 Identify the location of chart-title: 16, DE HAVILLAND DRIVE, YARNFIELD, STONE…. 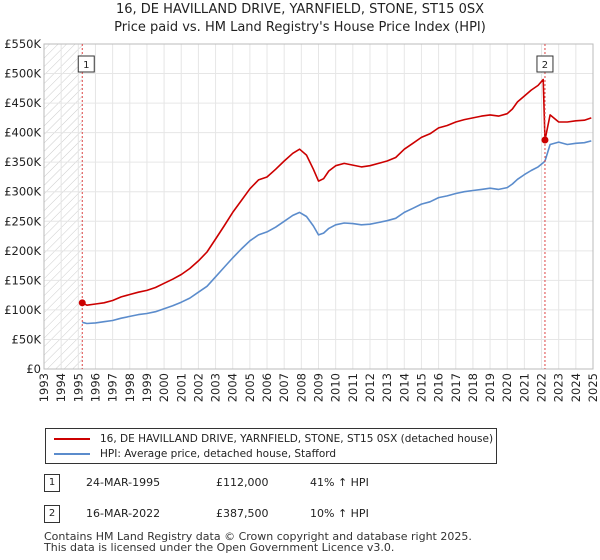
(300, 9).